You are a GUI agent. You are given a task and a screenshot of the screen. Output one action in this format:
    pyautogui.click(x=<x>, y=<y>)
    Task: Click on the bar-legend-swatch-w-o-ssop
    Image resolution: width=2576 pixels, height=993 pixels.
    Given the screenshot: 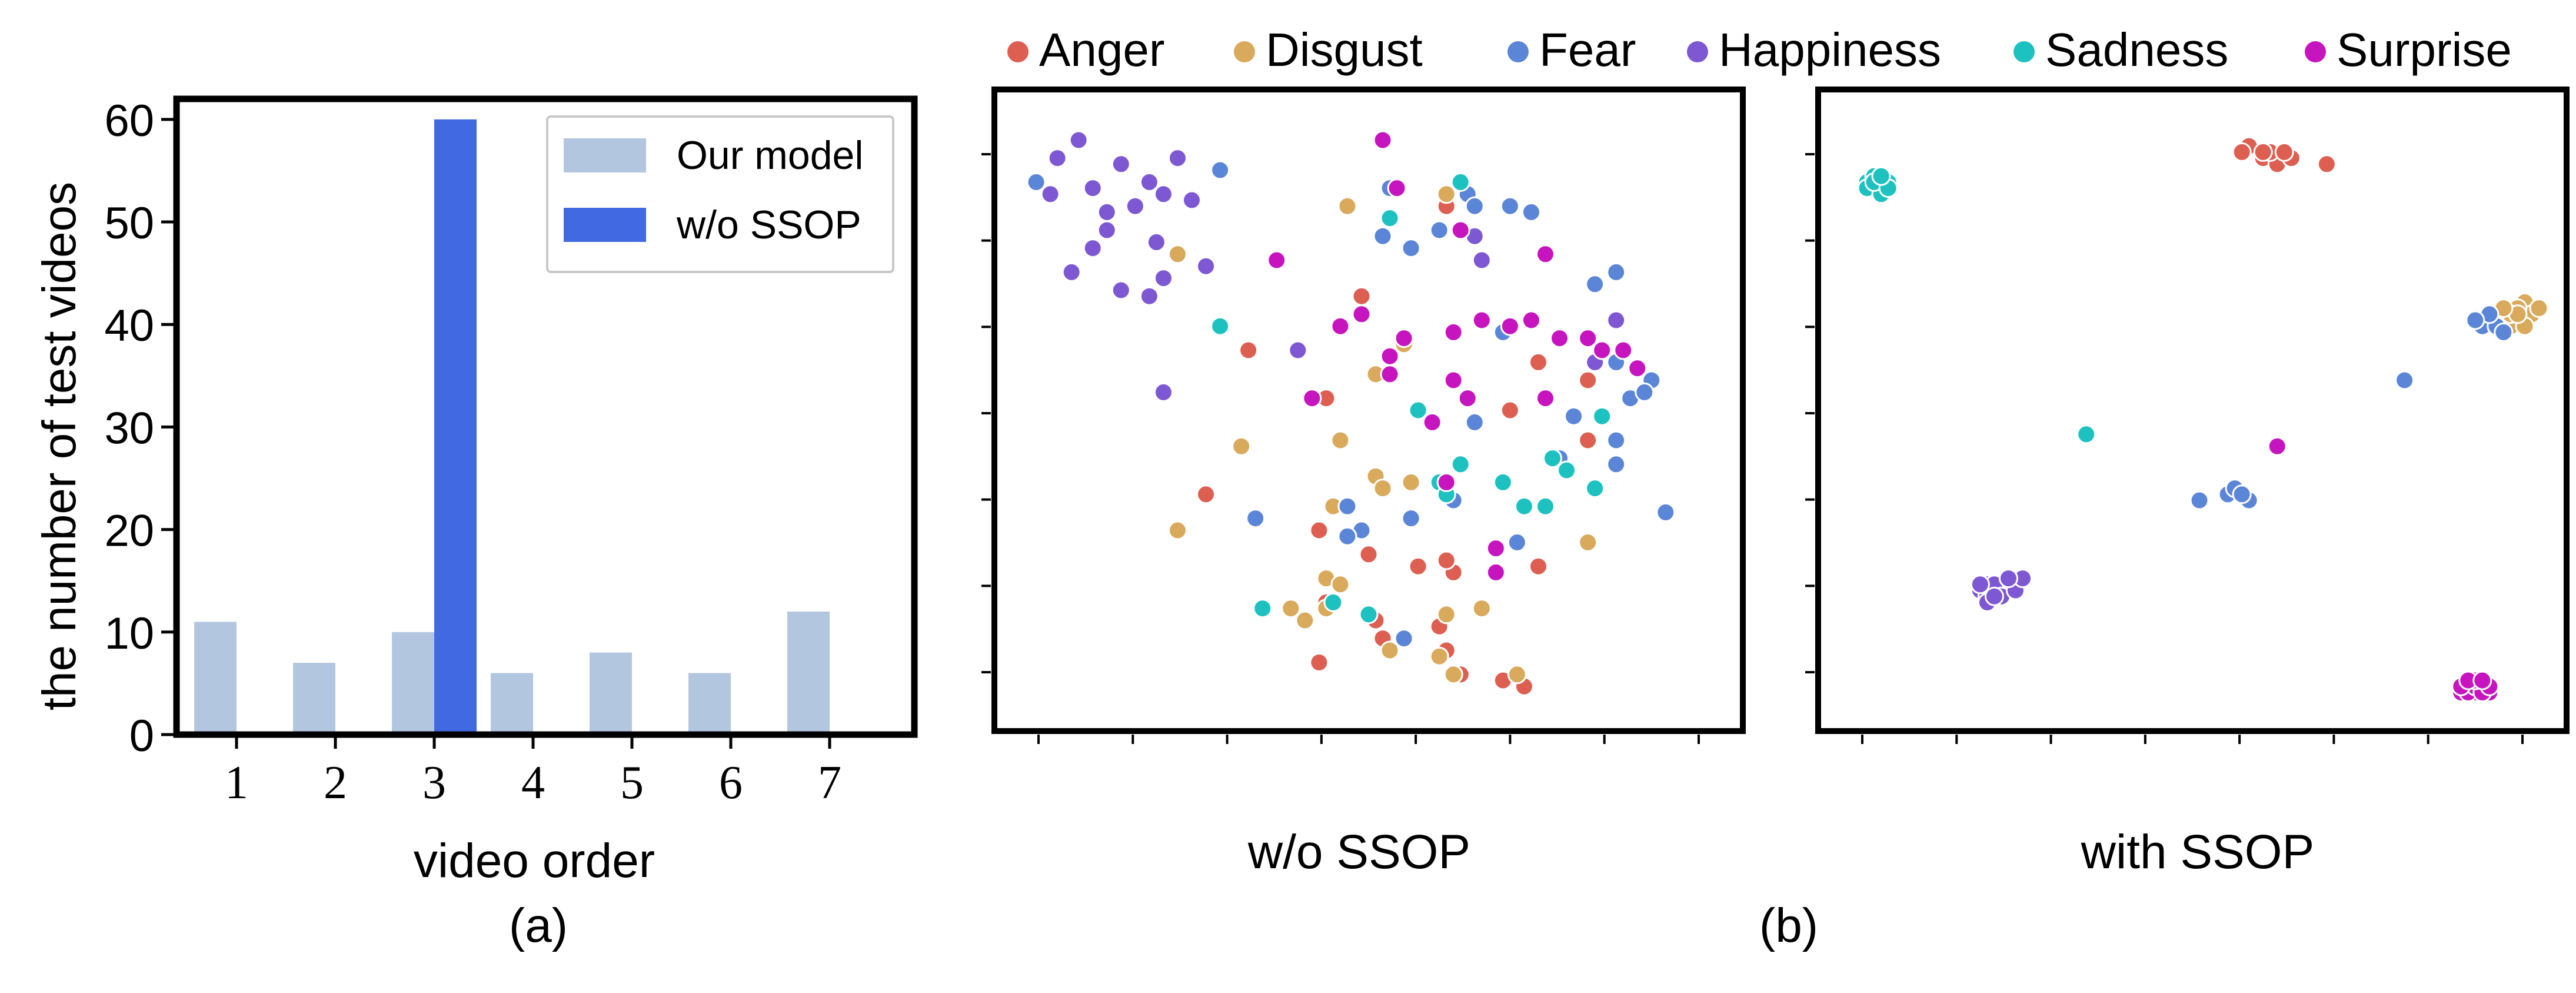 What is the action you would take?
    pyautogui.click(x=605, y=225)
    